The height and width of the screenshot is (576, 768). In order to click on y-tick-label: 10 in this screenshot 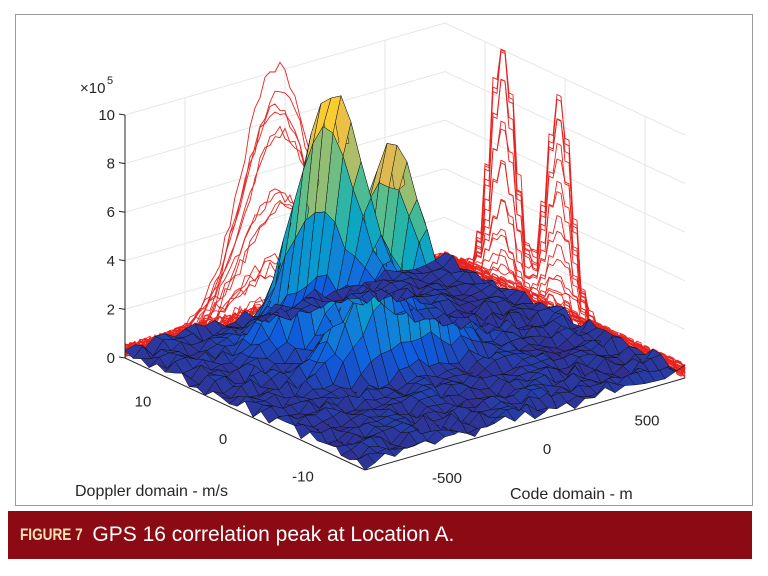, I will do `click(143, 402)`.